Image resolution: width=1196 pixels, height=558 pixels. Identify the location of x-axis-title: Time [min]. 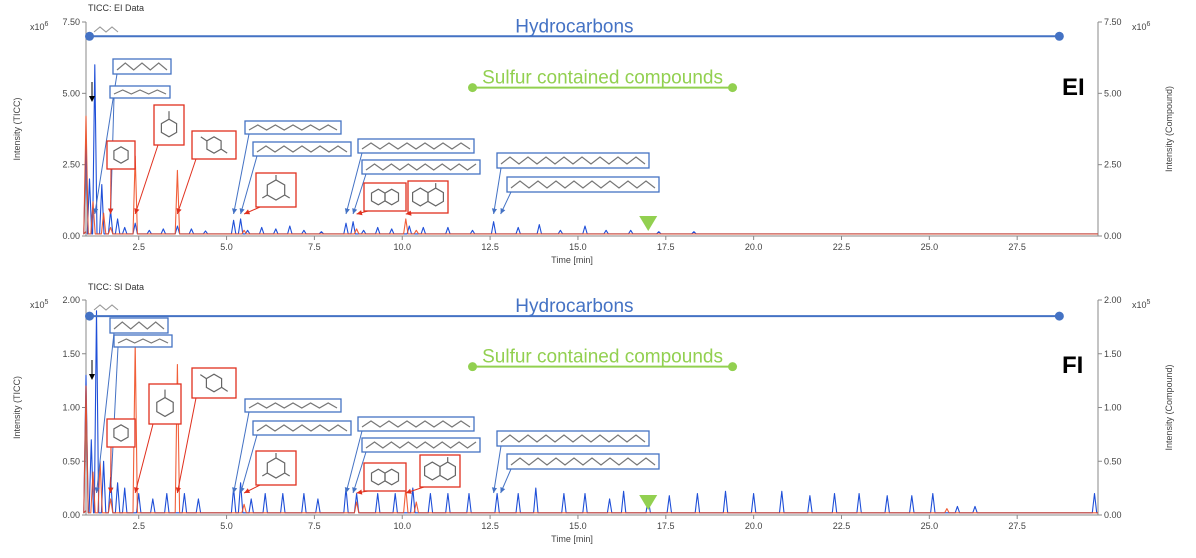
(572, 260).